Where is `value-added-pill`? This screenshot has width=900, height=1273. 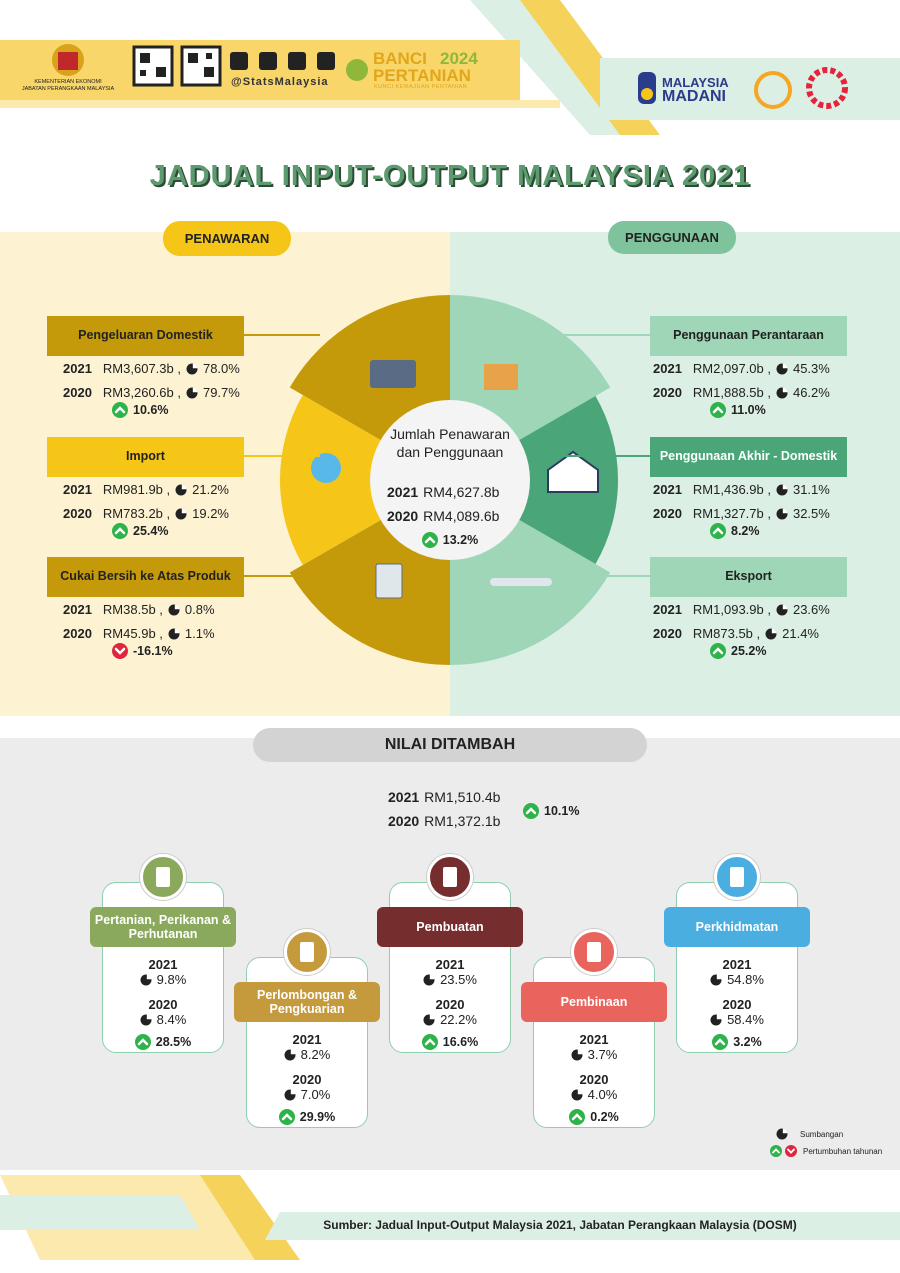 value-added-pill is located at coordinates (450, 745).